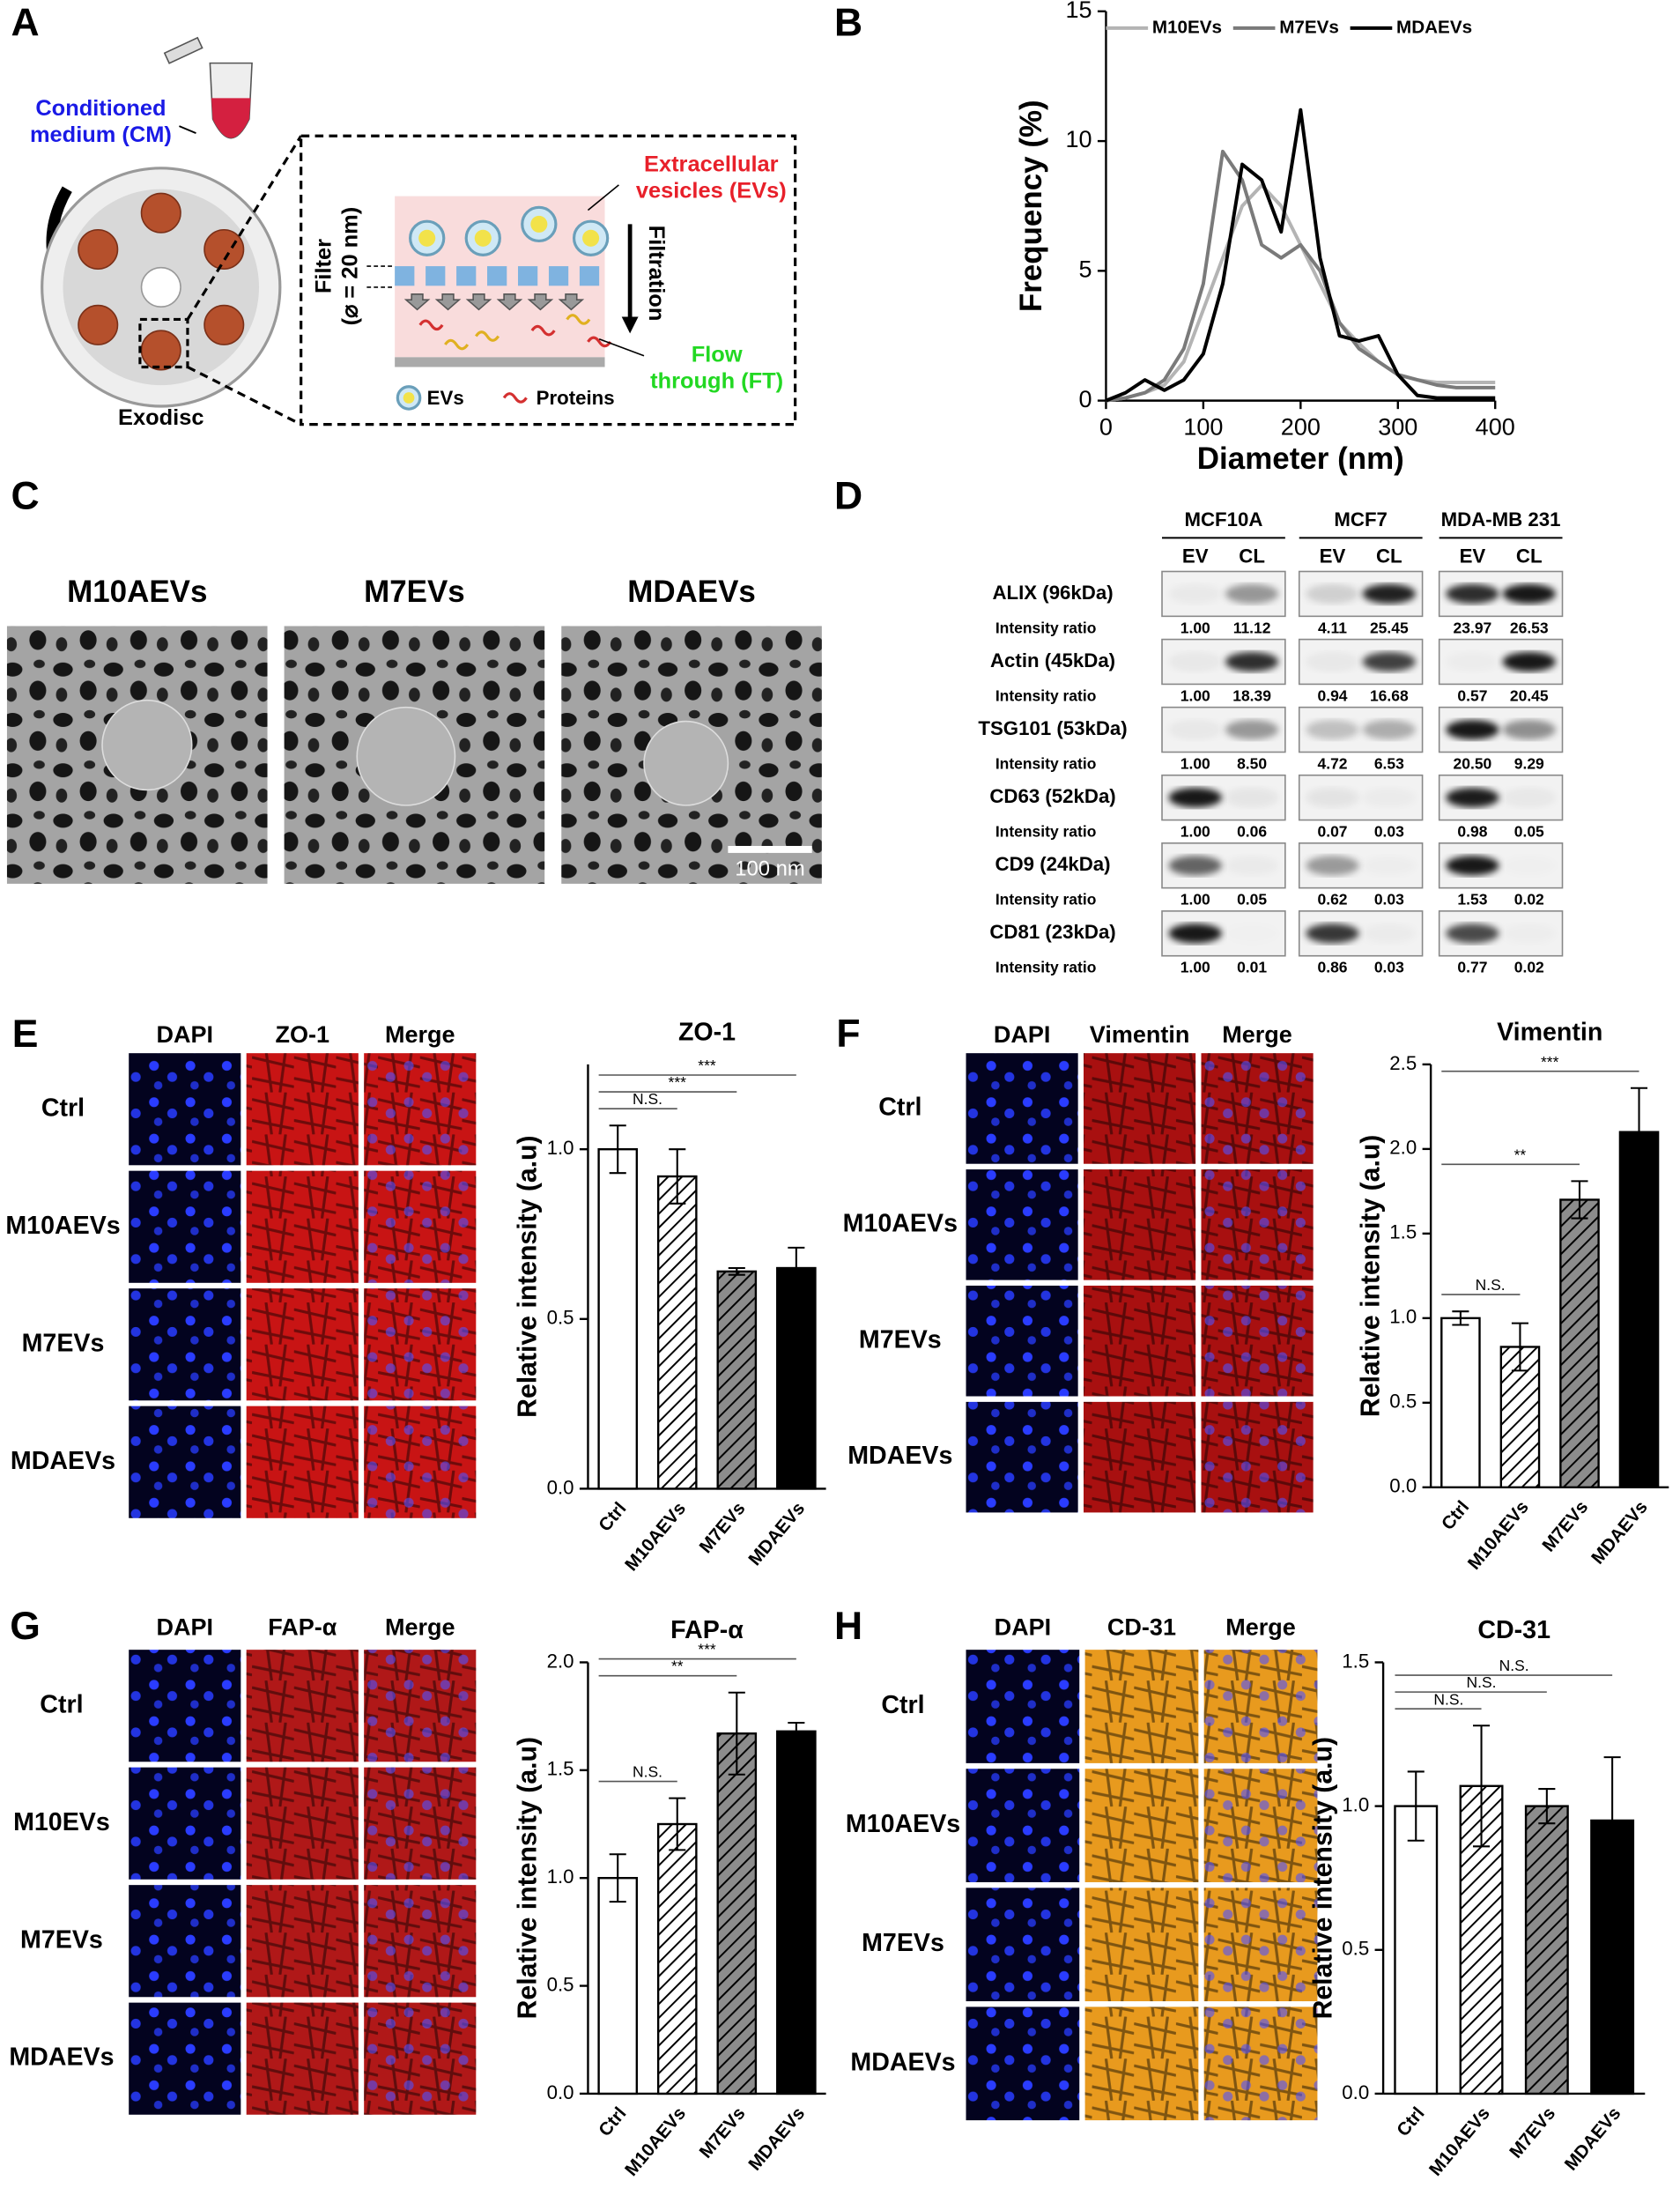  I want to click on x-tick-label: 200, so click(1301, 427).